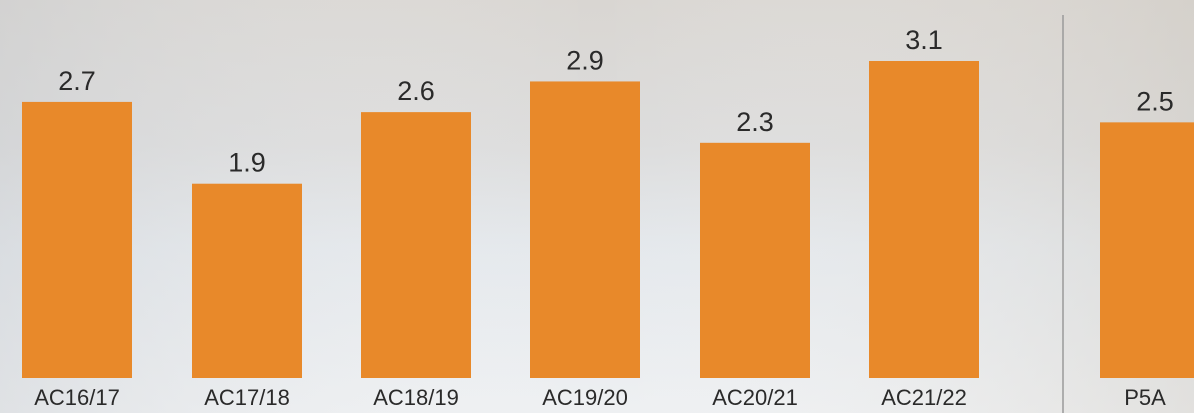 The width and height of the screenshot is (1194, 413). Describe the element at coordinates (416, 397) in the screenshot. I see `x-tick-label: AC18/19` at that location.